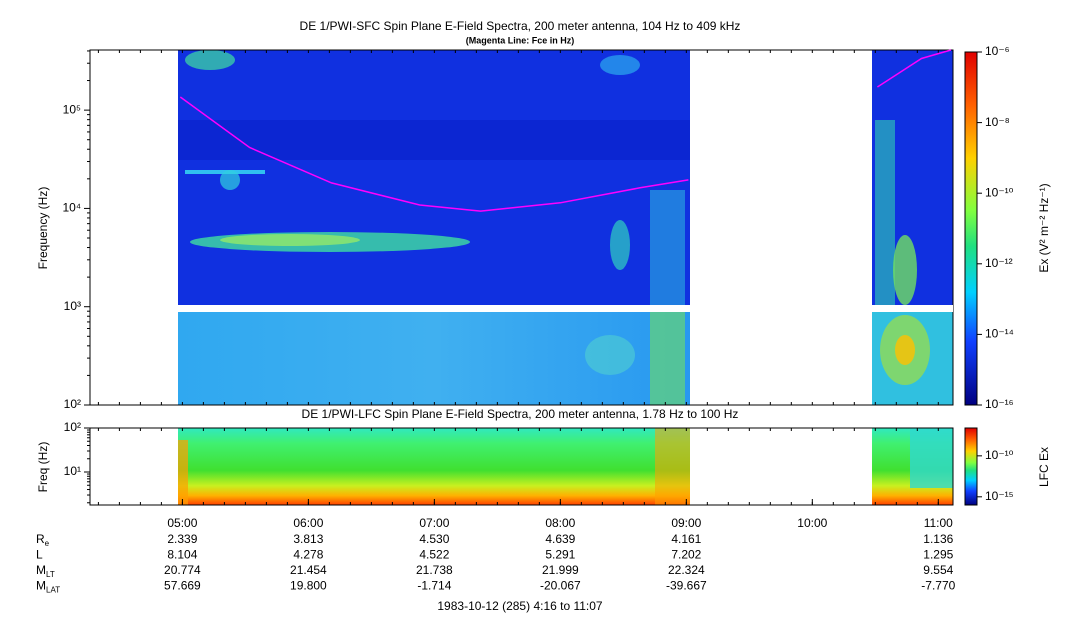 This screenshot has height=620, width=1083. Describe the element at coordinates (43, 228) in the screenshot. I see `y-axis-label: Frequency (Hz)` at that location.